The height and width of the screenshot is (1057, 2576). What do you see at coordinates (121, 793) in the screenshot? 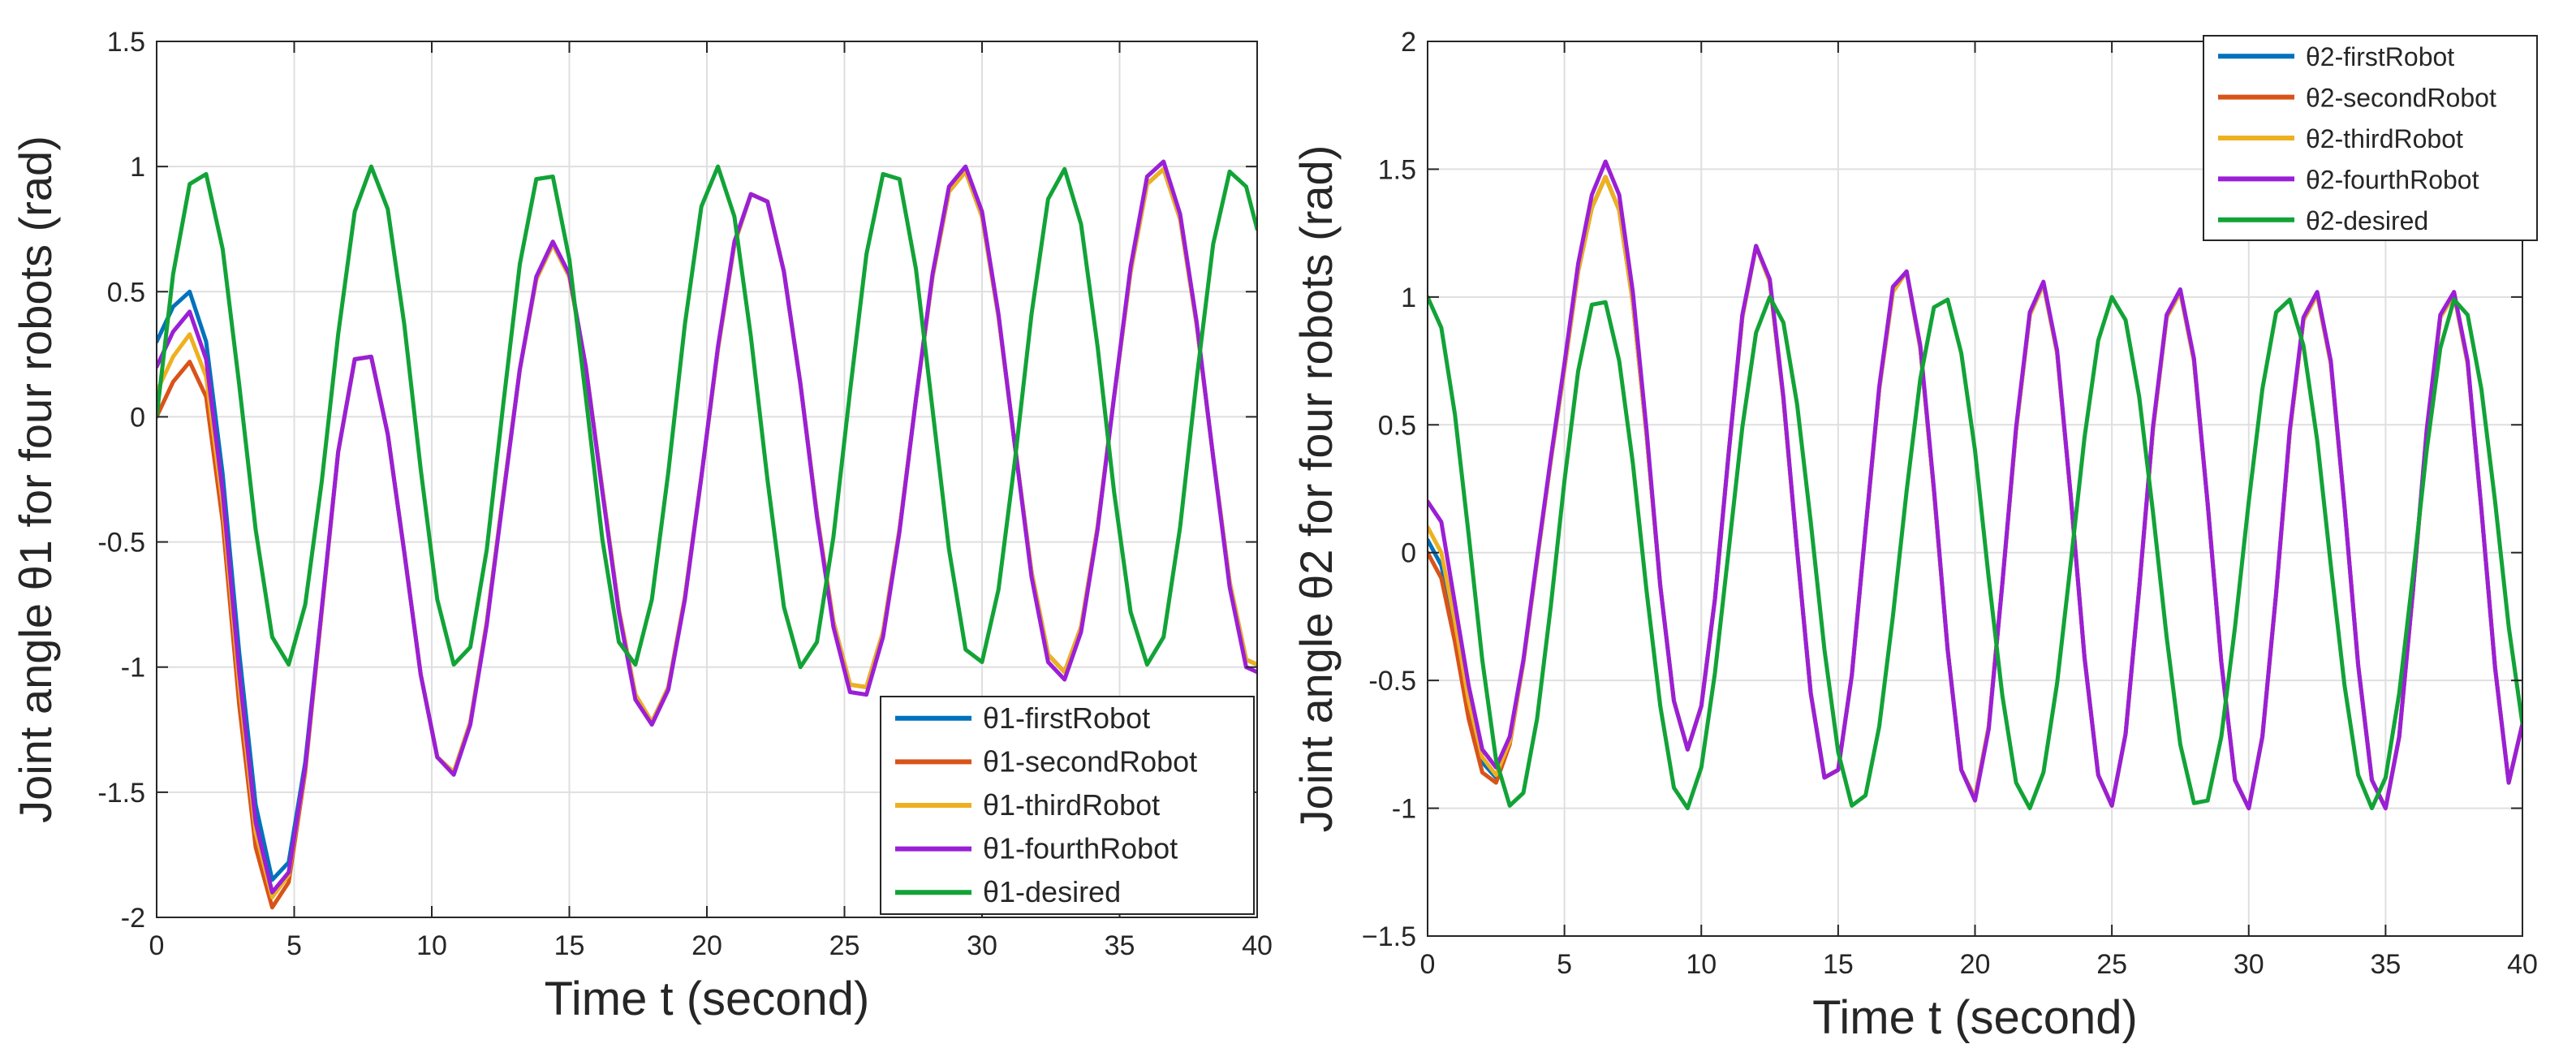
I see `y-tick-label: -1.5` at bounding box center [121, 793].